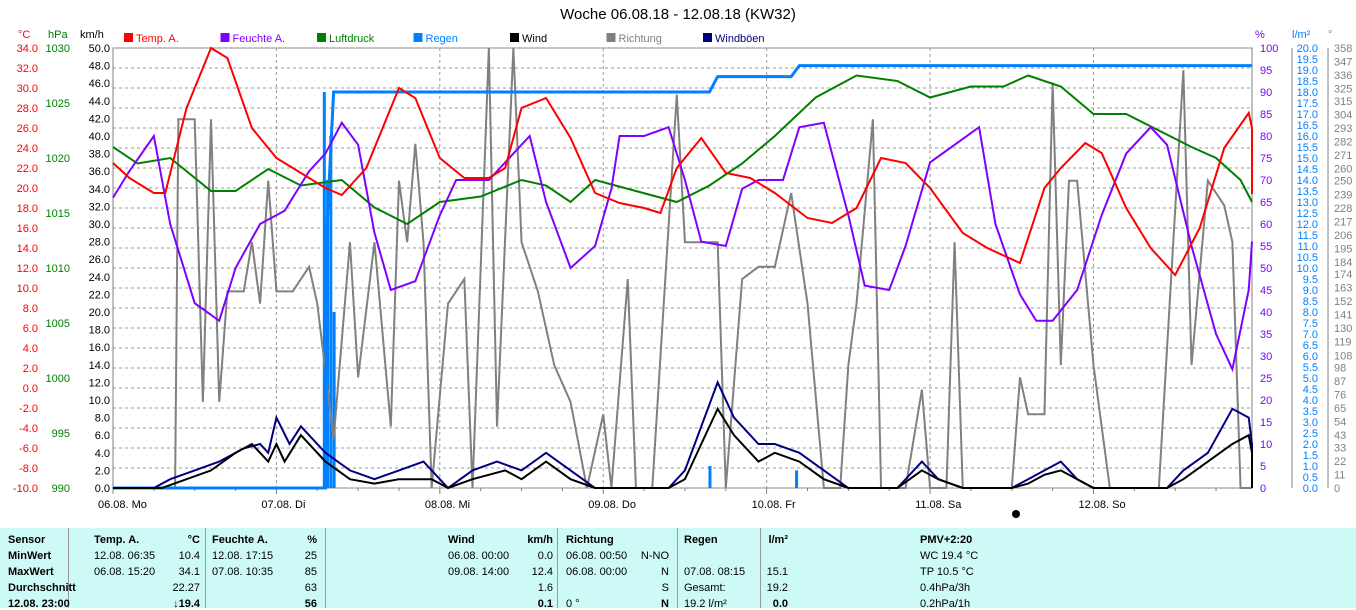 This screenshot has height=610, width=1356. What do you see at coordinates (99, 102) in the screenshot?
I see `wind-axis-label: 44.0` at bounding box center [99, 102].